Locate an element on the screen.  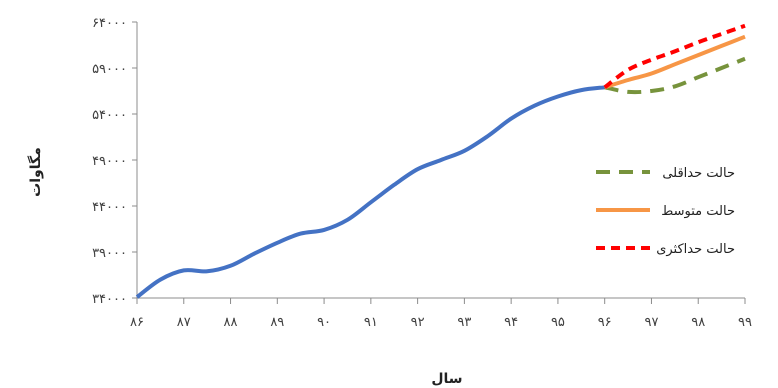
x-tick-label: ۹۳ is located at coordinates (464, 322).